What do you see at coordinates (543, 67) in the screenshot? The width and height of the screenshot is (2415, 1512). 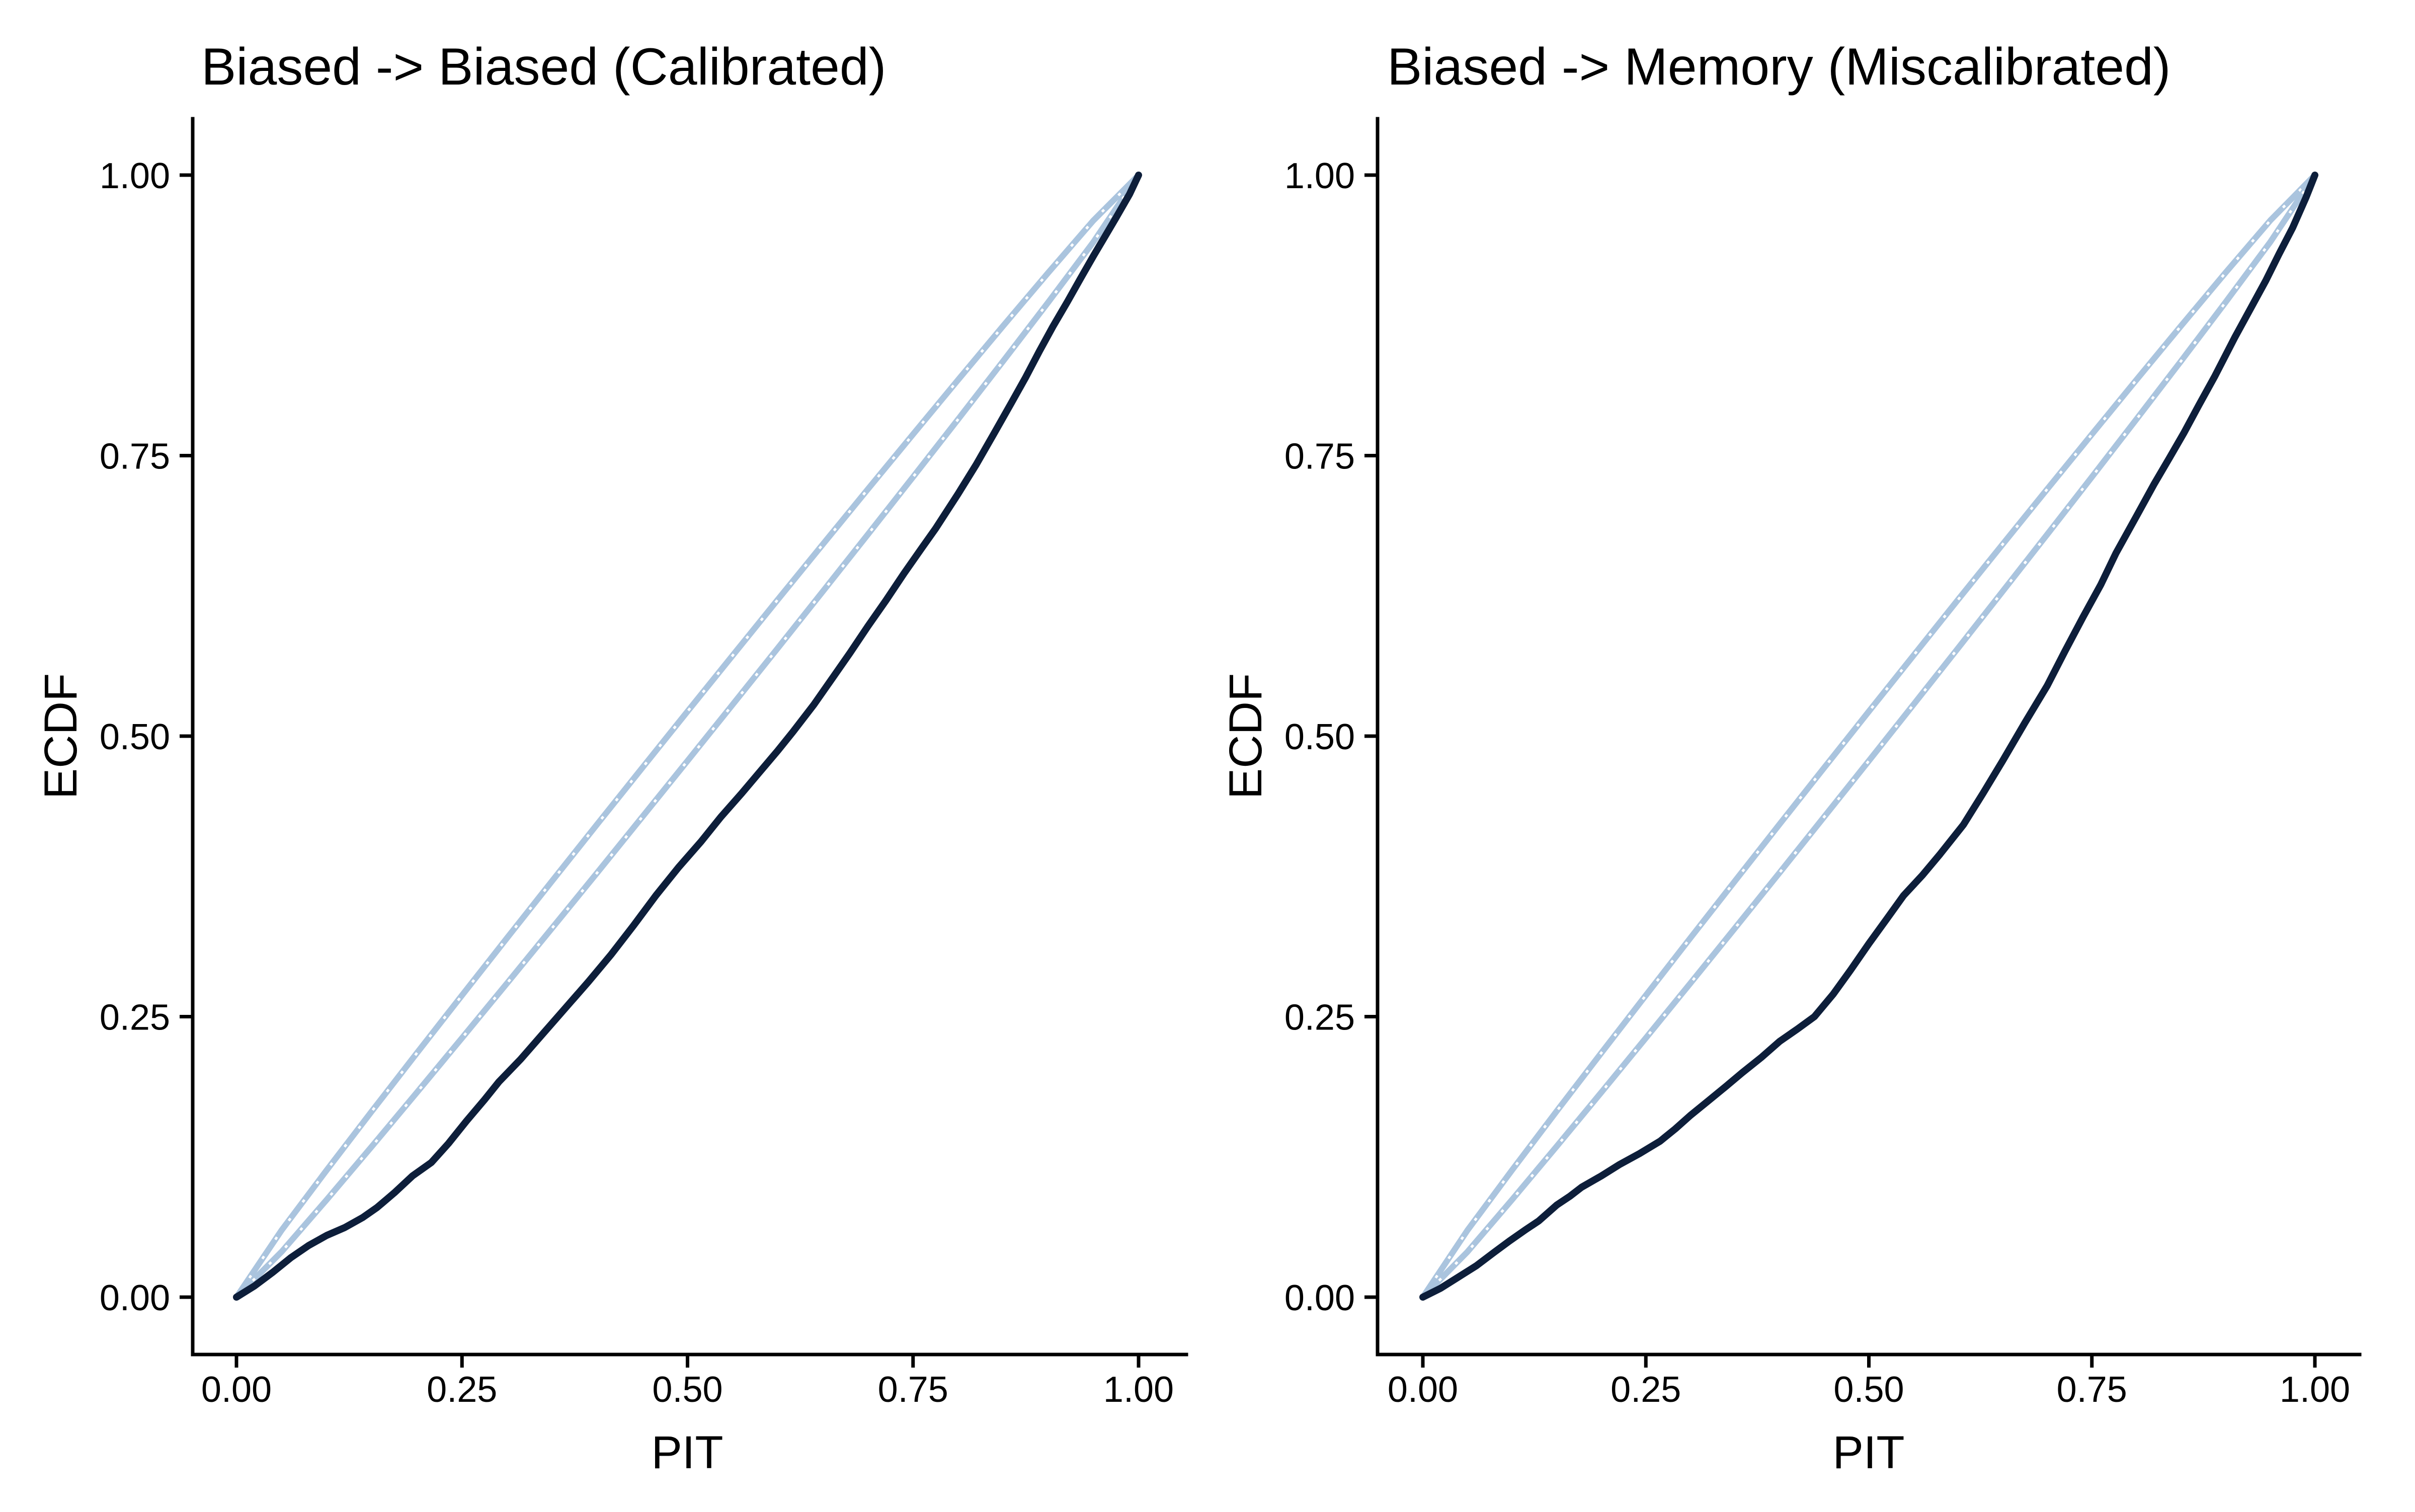 I see `panel-title: Biased -> Biased (Calibrated)` at bounding box center [543, 67].